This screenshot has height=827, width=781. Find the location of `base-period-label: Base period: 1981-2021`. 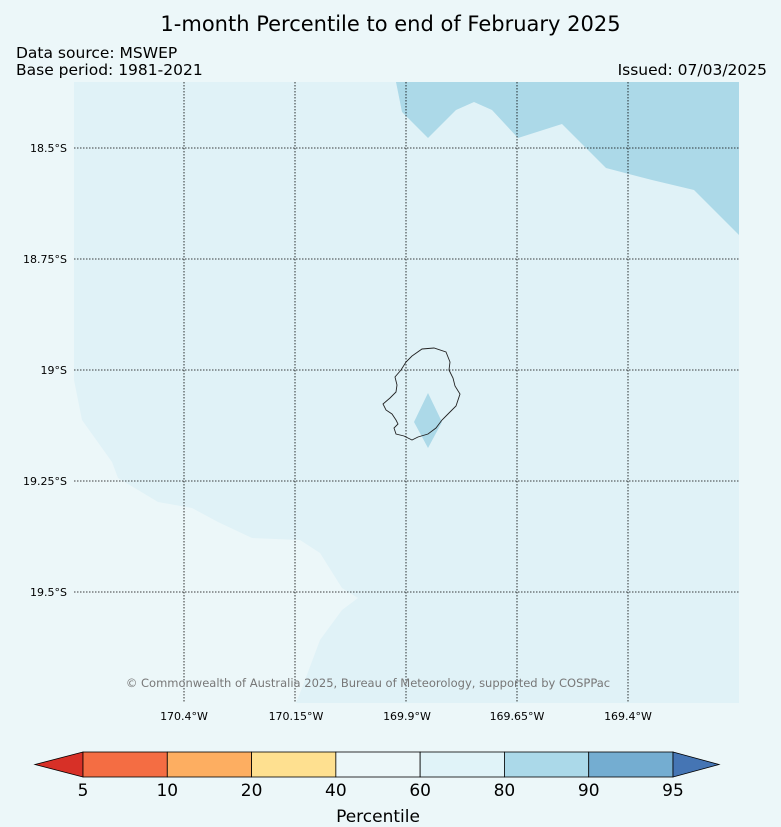

base-period-label: Base period: 1981-2021 is located at coordinates (109, 70).